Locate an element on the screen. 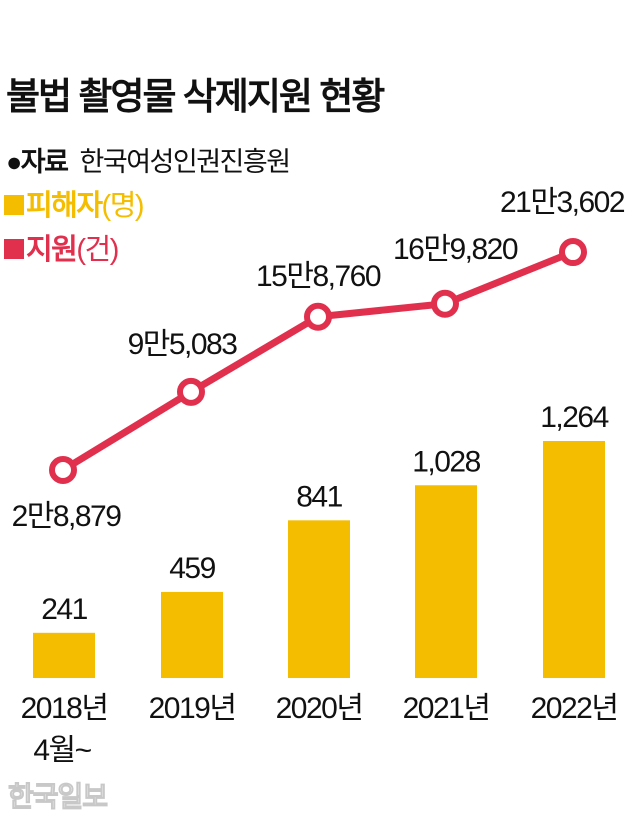 The image size is (640, 818). legend-item-support: 지원(건) is located at coordinates (61, 247).